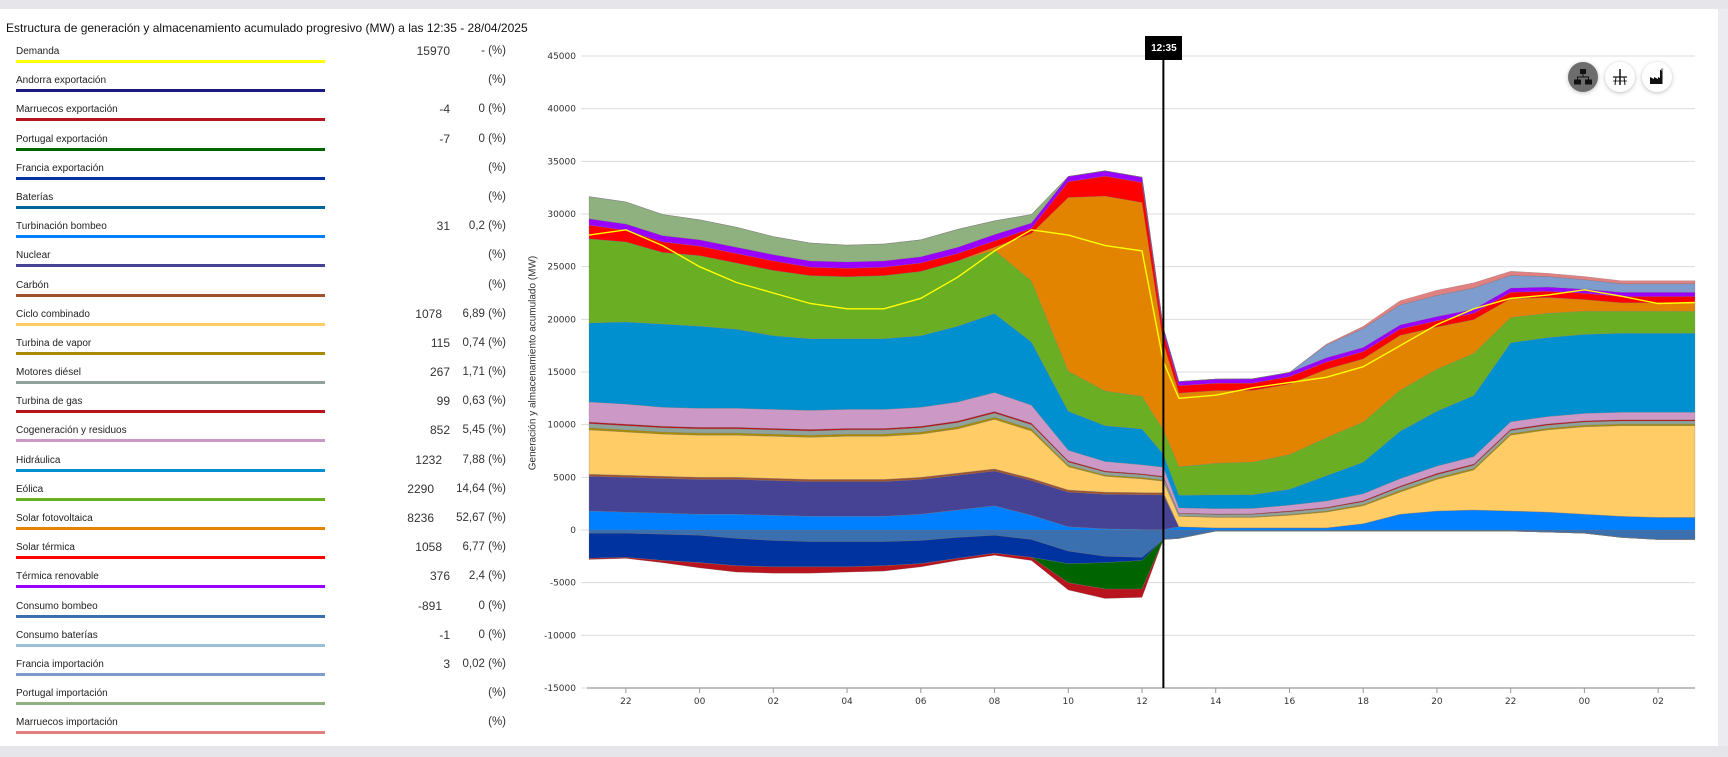  Describe the element at coordinates (487, 226) in the screenshot. I see `legend-percentage: 0,2 (%)` at that location.